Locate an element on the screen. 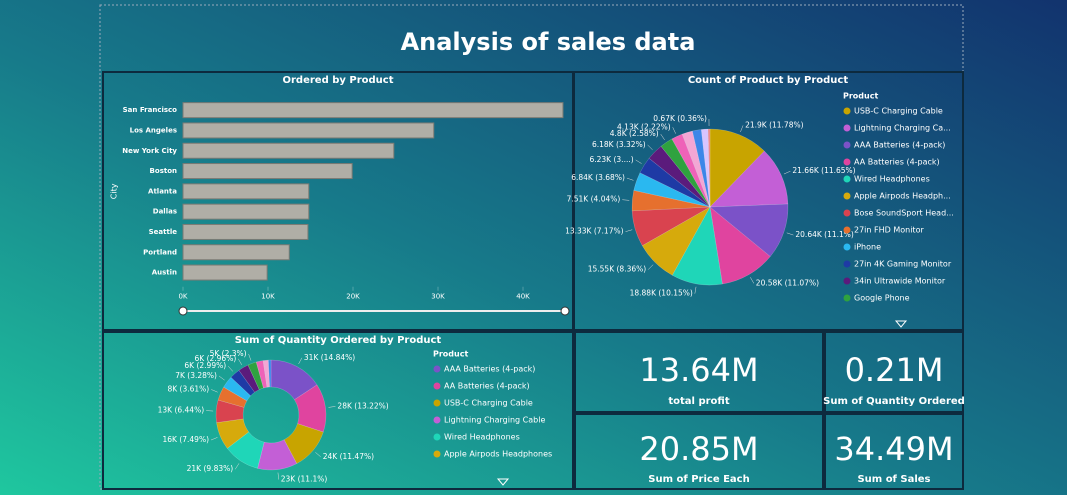 This screenshot has width=1067, height=495. data-label: 21K (9.83%) is located at coordinates (210, 468).